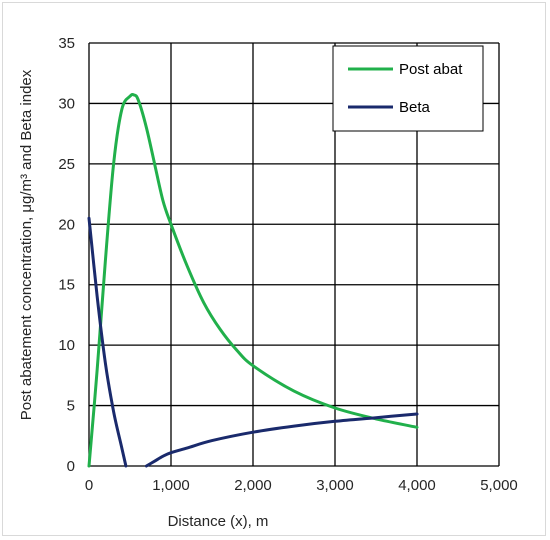 The image size is (550, 540). Describe the element at coordinates (171, 485) in the screenshot. I see `x-tick-label: 1,000` at that location.